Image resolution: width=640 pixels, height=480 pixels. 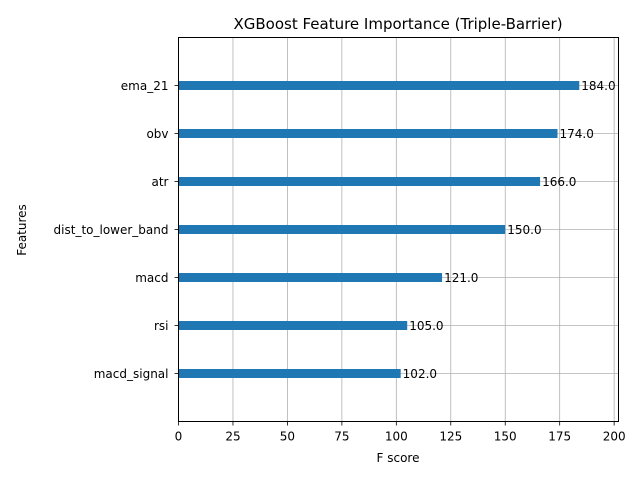 I want to click on x-tick-label: 25, so click(x=232, y=437).